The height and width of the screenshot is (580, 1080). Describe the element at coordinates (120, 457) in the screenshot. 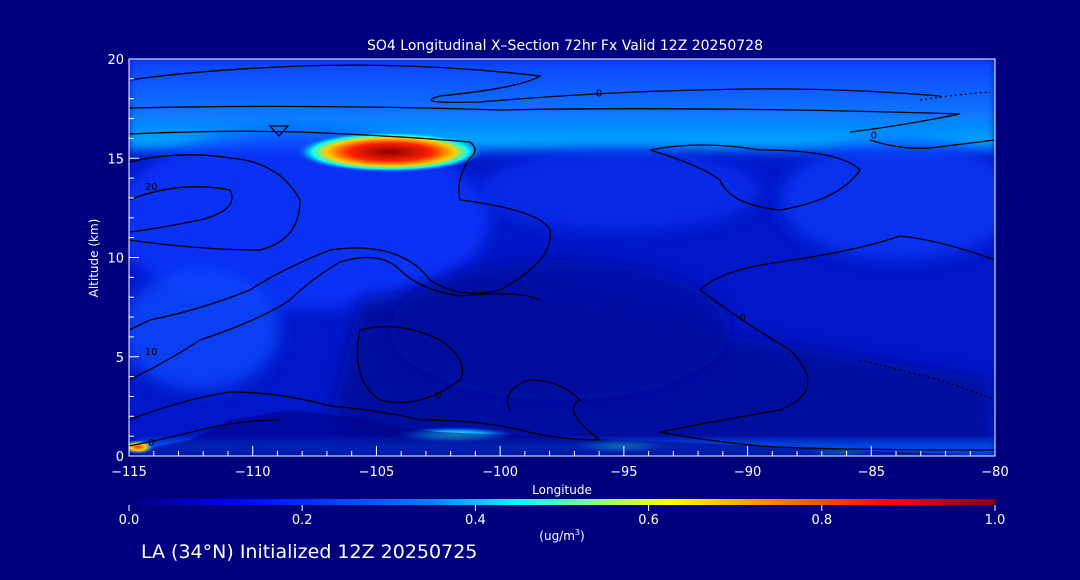

I see `y-tick-label: 0` at that location.